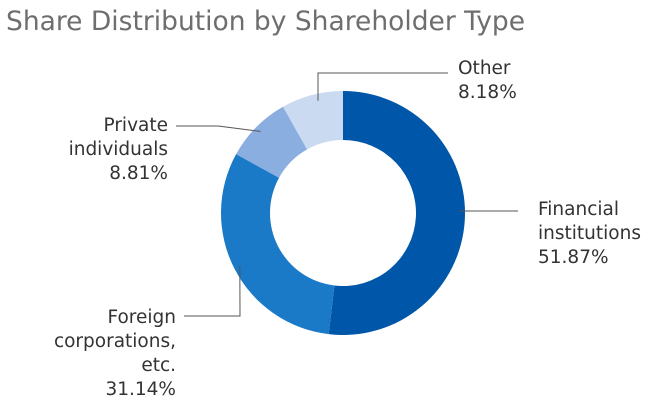 The image size is (650, 410). Describe the element at coordinates (487, 92) in the screenshot. I see `slice-value-label: 8.18%` at that location.